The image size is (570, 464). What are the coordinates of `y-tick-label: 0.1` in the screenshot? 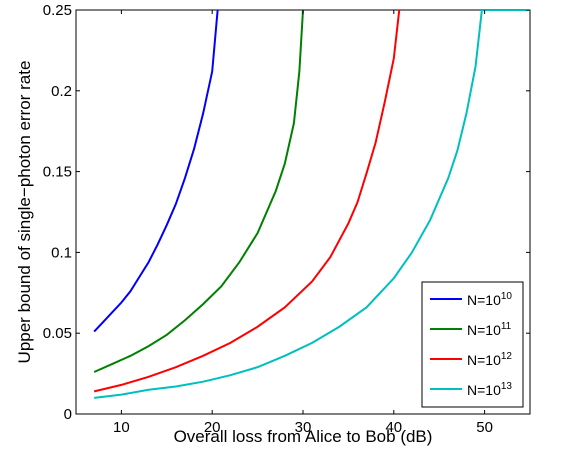 It's located at (61, 252).